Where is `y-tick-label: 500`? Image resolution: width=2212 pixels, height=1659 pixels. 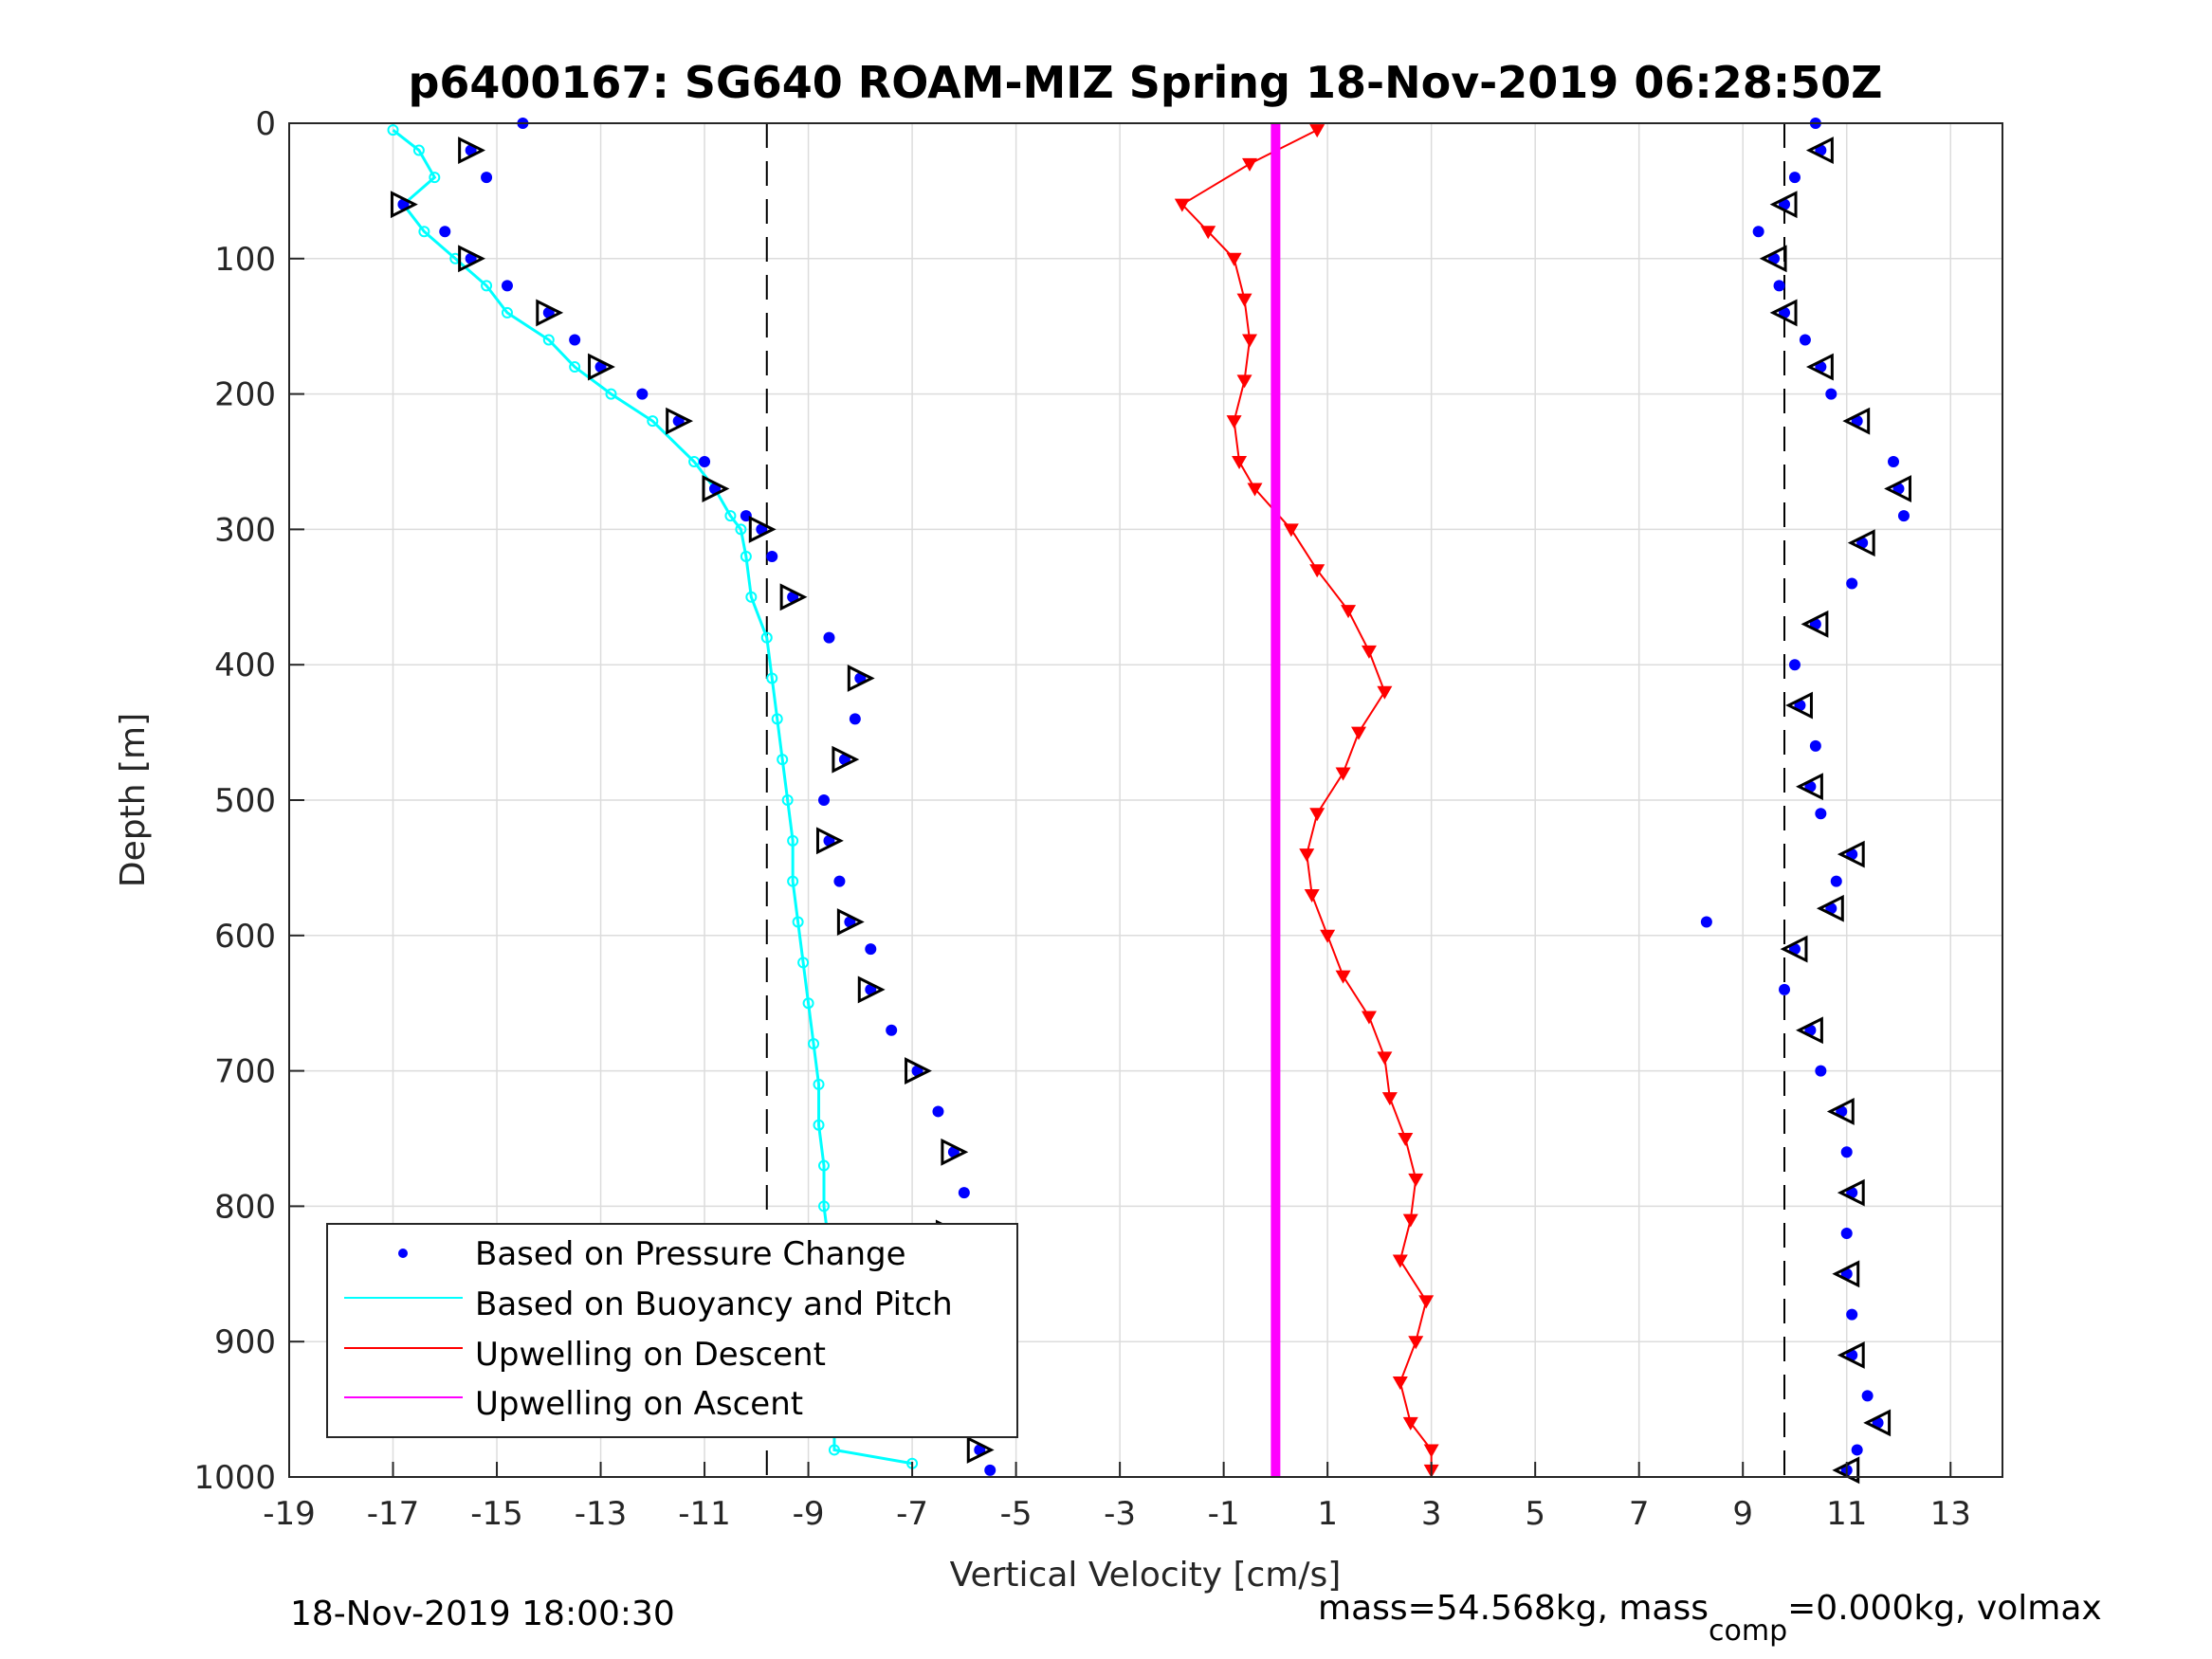 y-tick-label: 500 is located at coordinates (245, 801).